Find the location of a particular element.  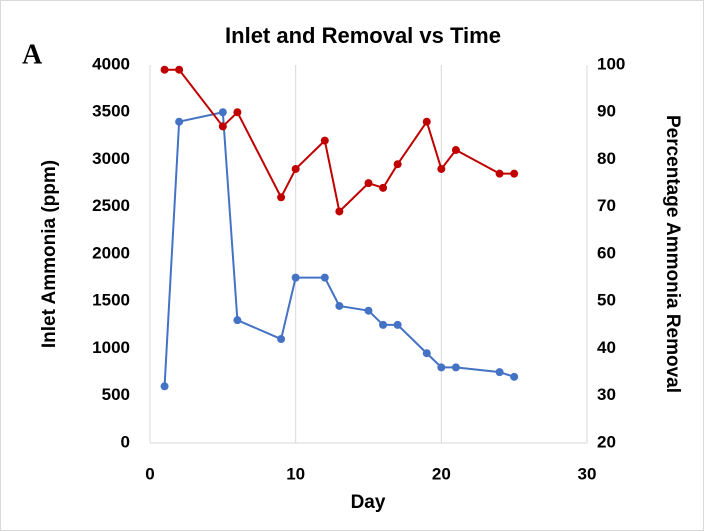

y2-tick-label: 60 is located at coordinates (606, 252).